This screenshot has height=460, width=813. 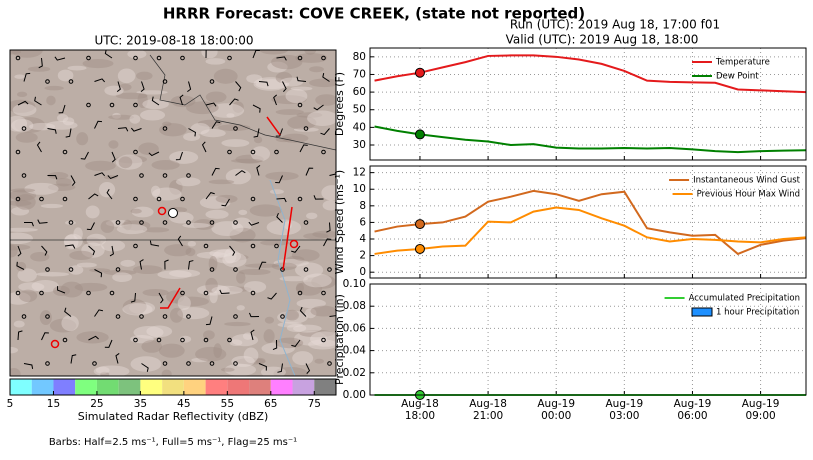 I want to click on panel-frame, so click(x=588, y=104).